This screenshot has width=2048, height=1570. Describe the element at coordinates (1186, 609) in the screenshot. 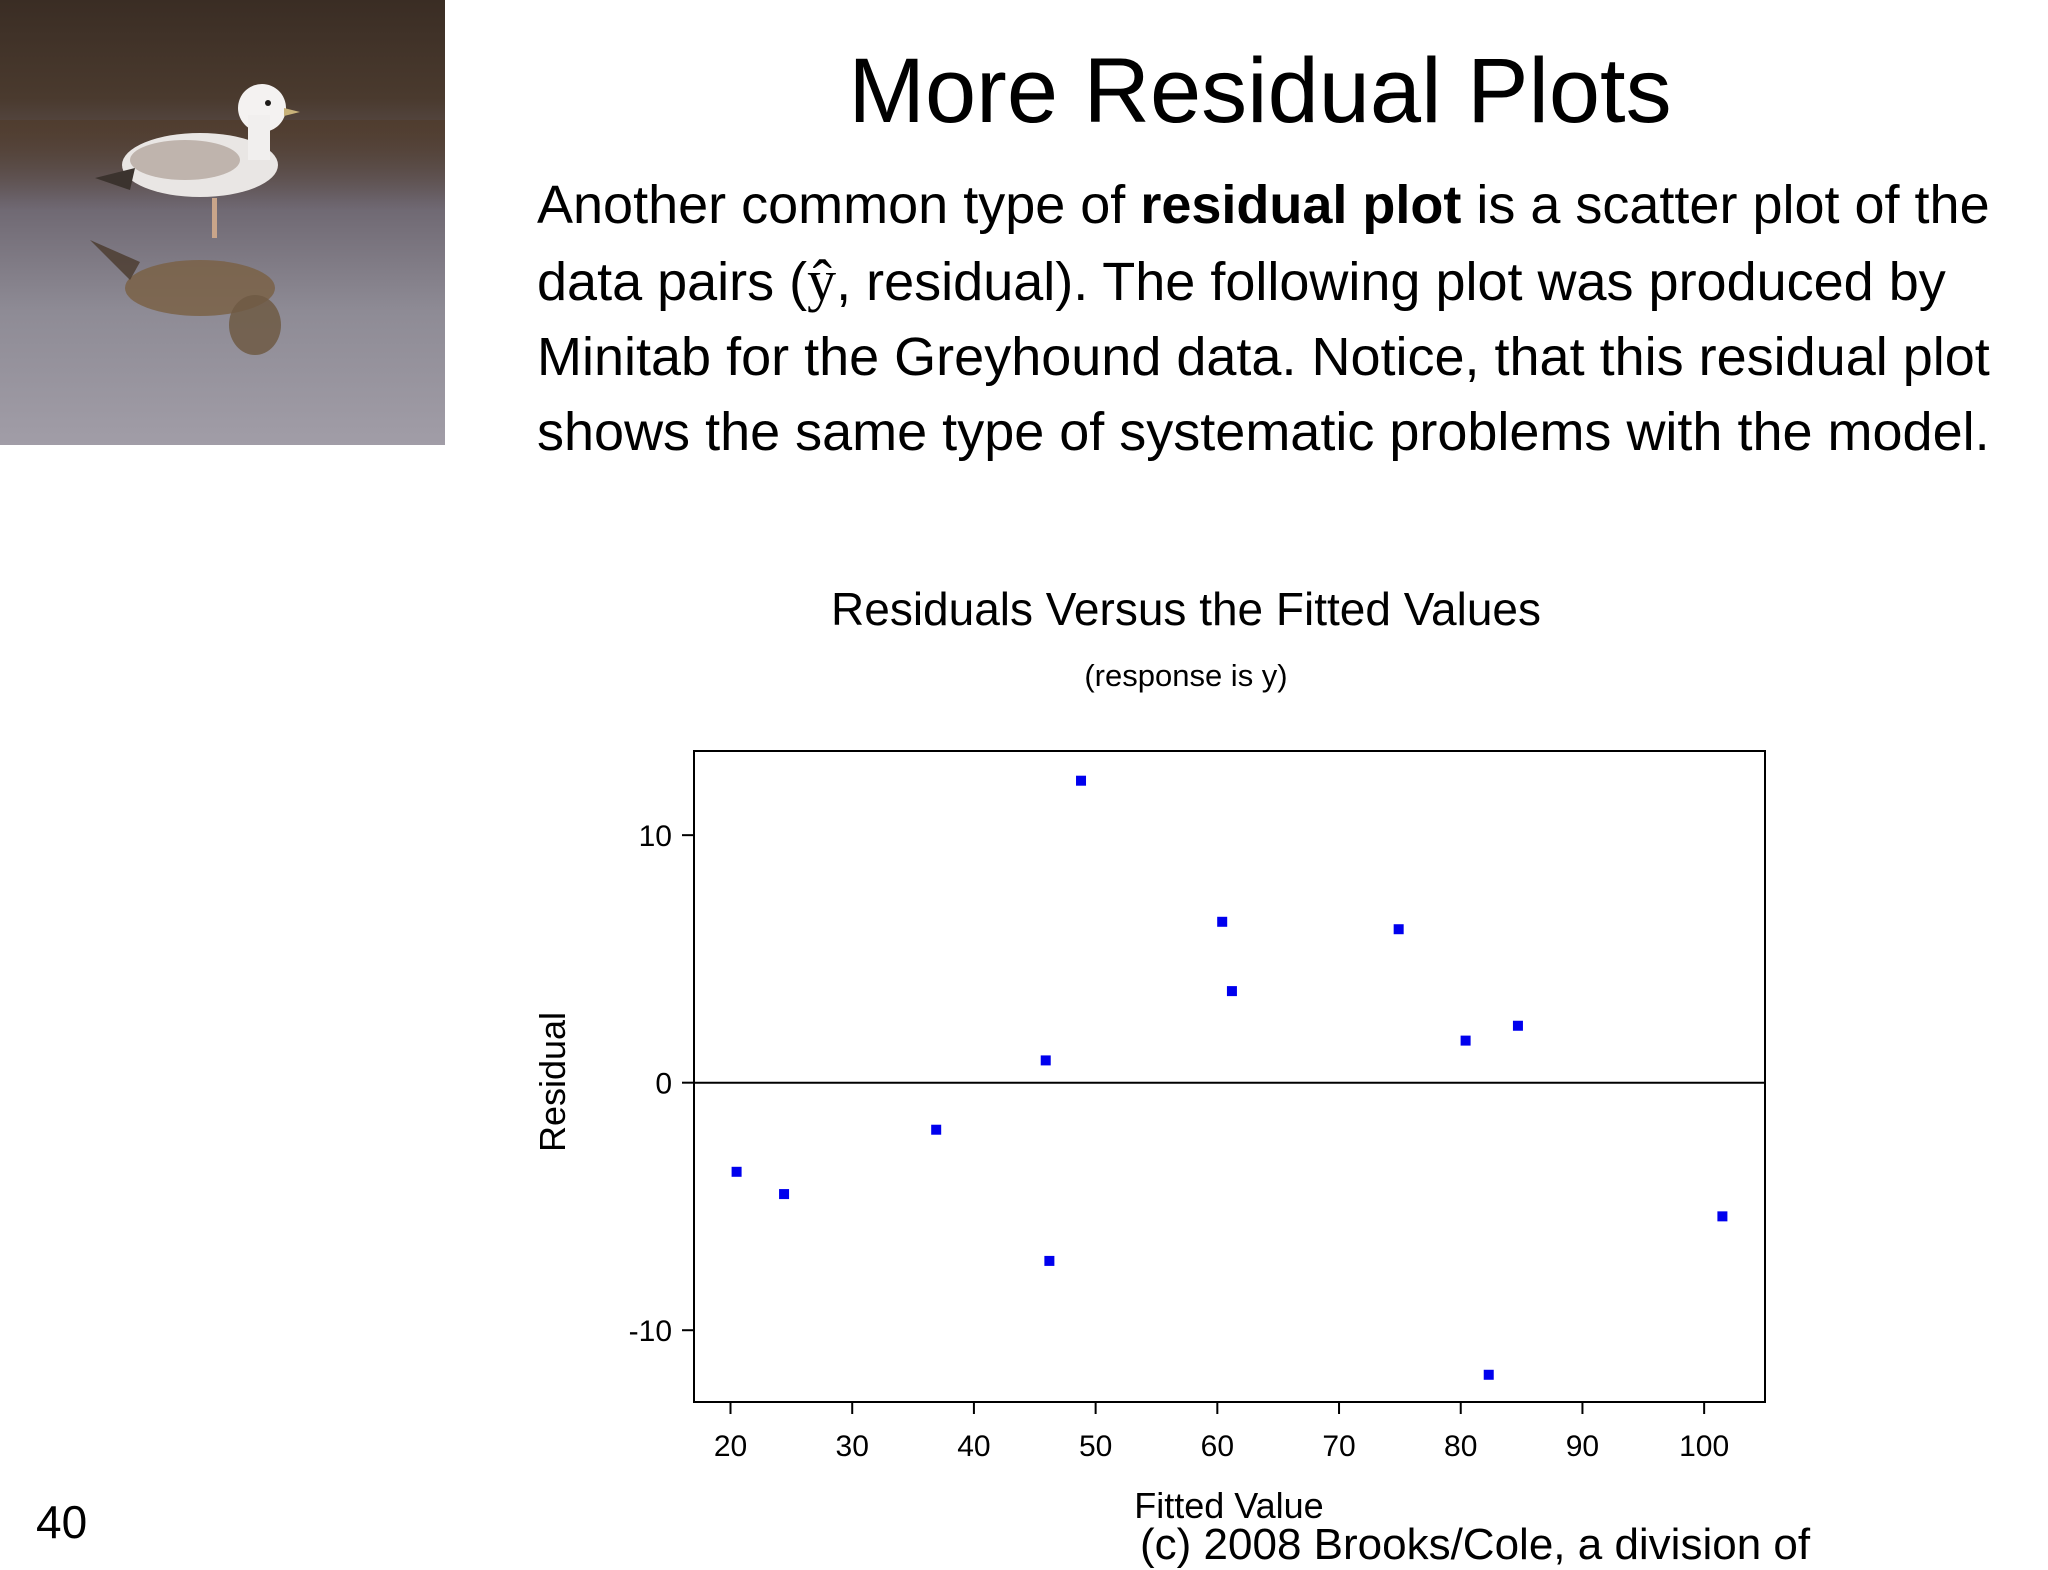

I see `chart-title: Residuals Versus the Fitted Values` at that location.